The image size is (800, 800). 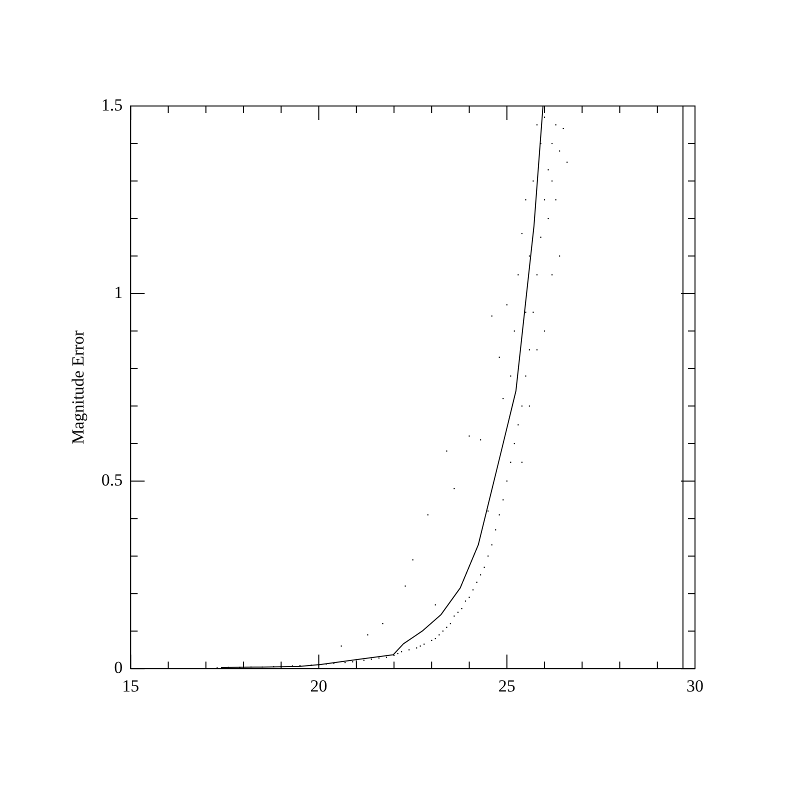 I want to click on x-tick-label: 20, so click(x=319, y=686).